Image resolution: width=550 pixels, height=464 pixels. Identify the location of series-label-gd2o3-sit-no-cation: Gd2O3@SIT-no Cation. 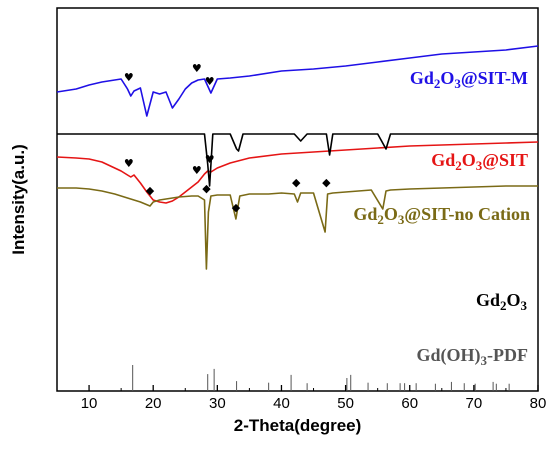
(441, 215).